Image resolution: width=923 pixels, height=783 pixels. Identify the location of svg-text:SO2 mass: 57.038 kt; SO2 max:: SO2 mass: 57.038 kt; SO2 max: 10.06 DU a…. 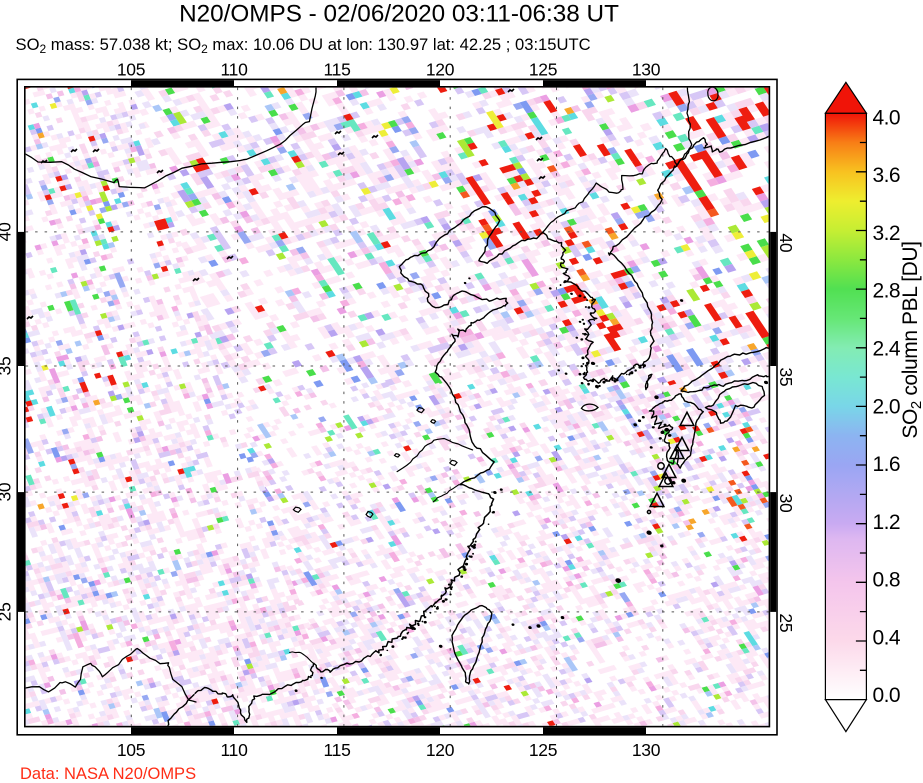
(303, 45).